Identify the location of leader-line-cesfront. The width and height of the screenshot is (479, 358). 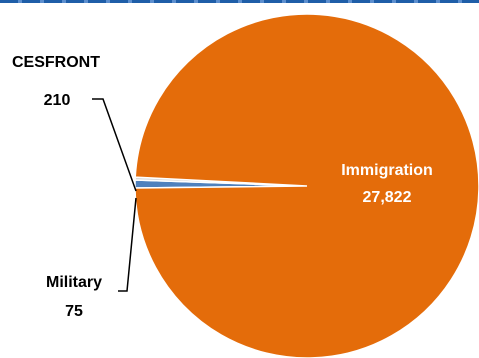
(114, 145).